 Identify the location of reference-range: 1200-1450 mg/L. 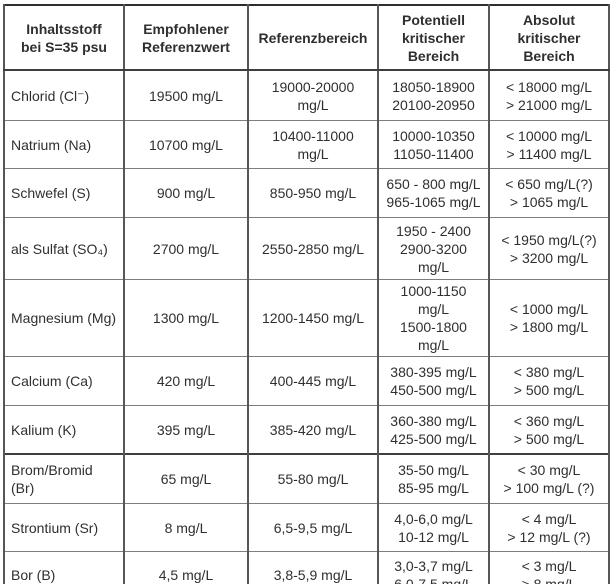
(313, 318).